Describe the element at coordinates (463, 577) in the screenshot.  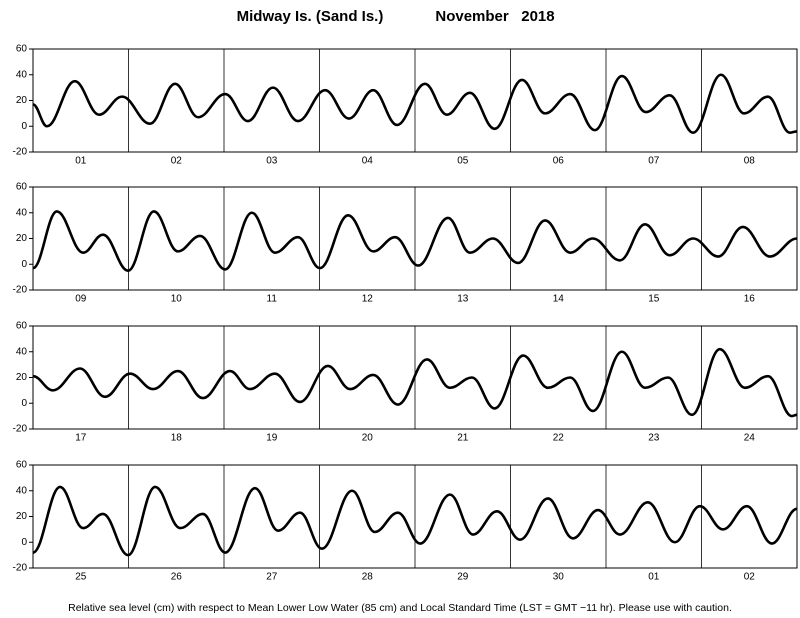
I see `x-tick-label: 29` at that location.